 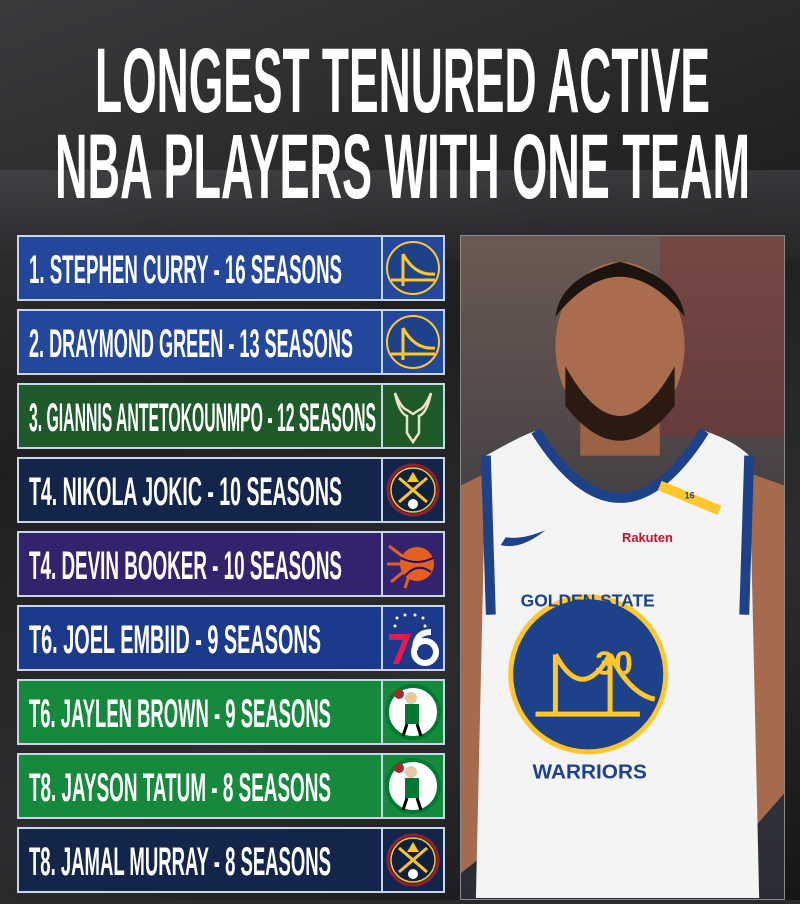 I want to click on player-label-text: T4. NIKOLA JOKIC - 10 SEASONS, so click(x=185, y=492).